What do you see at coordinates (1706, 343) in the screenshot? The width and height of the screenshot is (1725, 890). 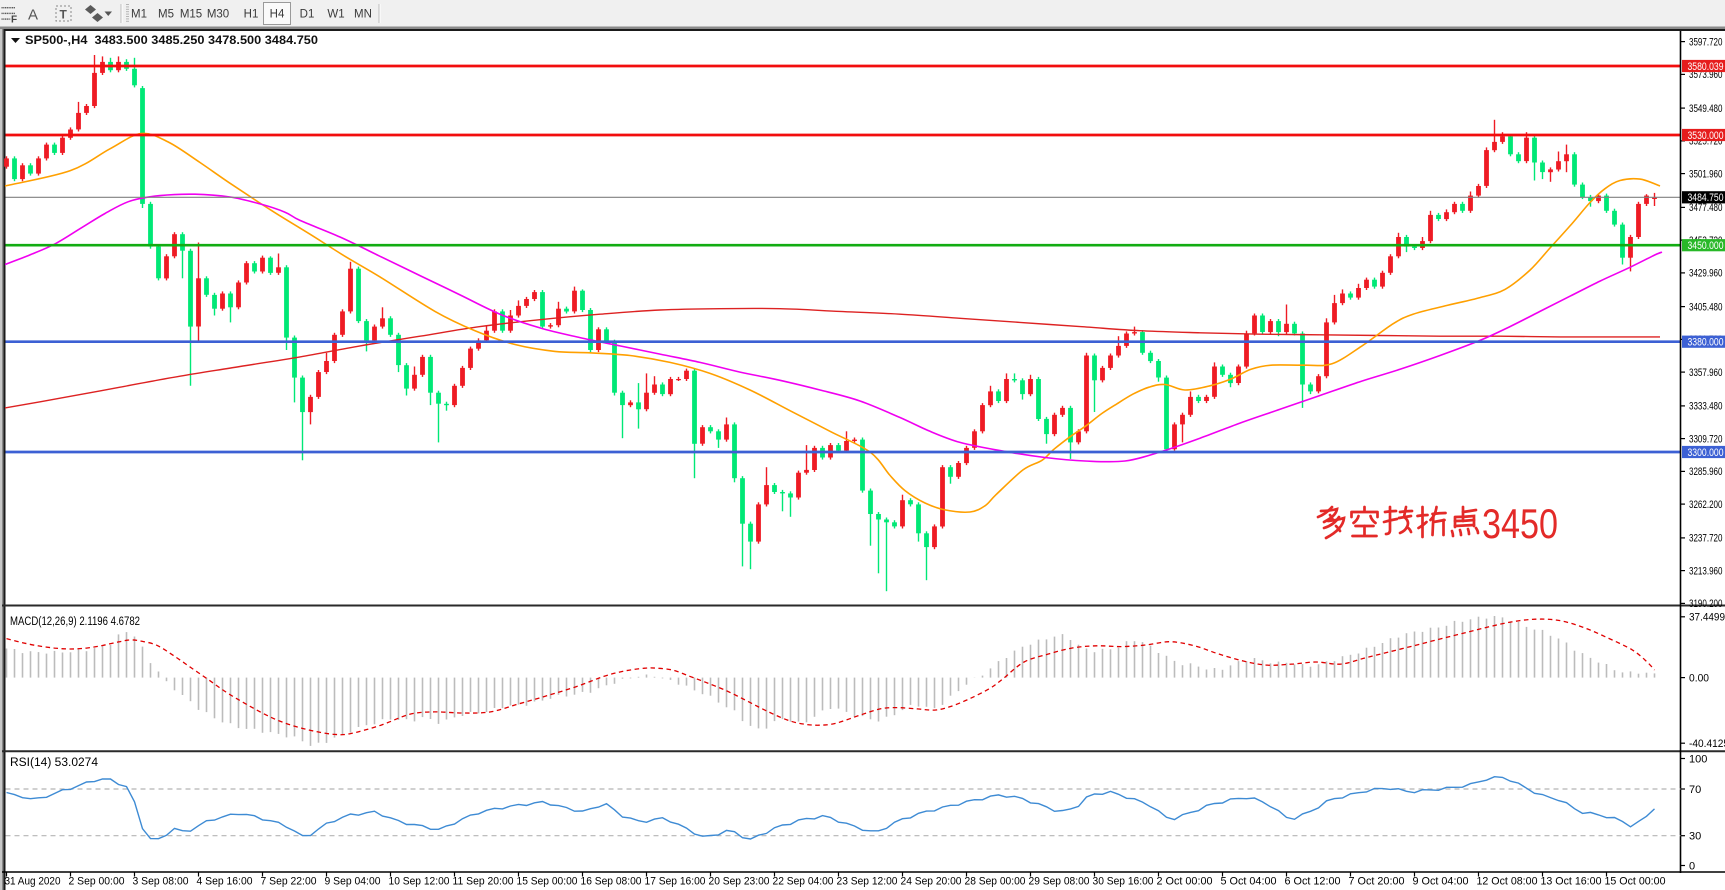 I see `svg-text: 3380.000` at bounding box center [1706, 343].